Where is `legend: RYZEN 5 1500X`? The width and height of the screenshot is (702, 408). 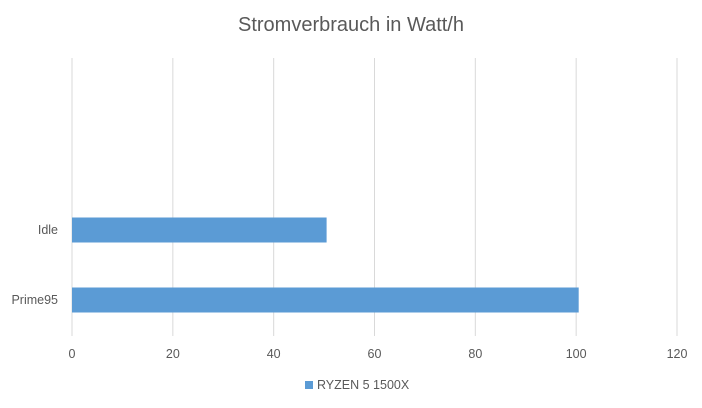
legend: RYZEN 5 1500X is located at coordinates (357, 385).